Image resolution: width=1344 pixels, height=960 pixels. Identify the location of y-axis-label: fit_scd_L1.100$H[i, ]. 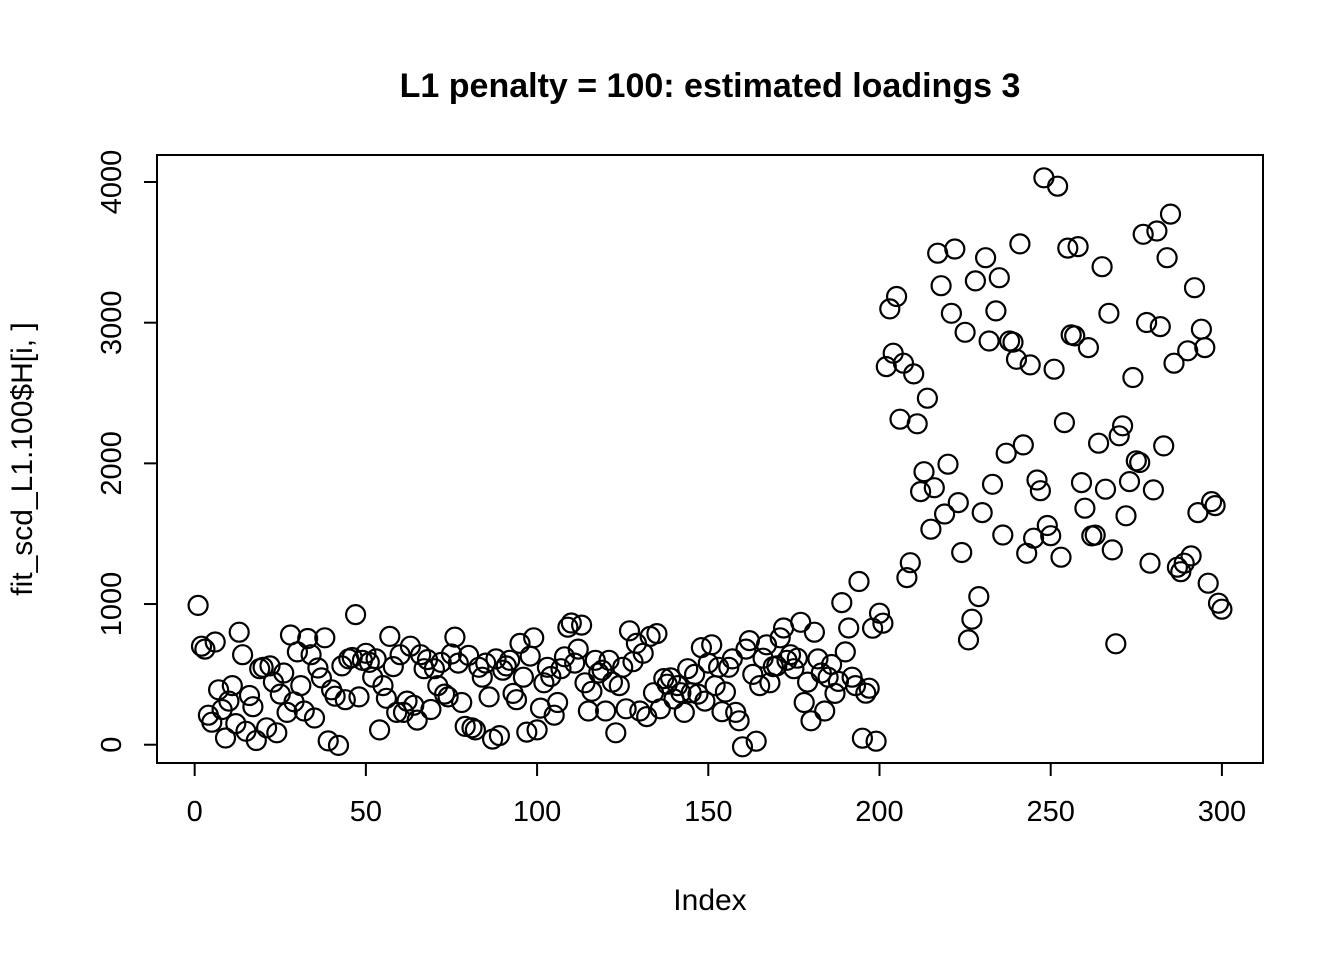
(22, 459).